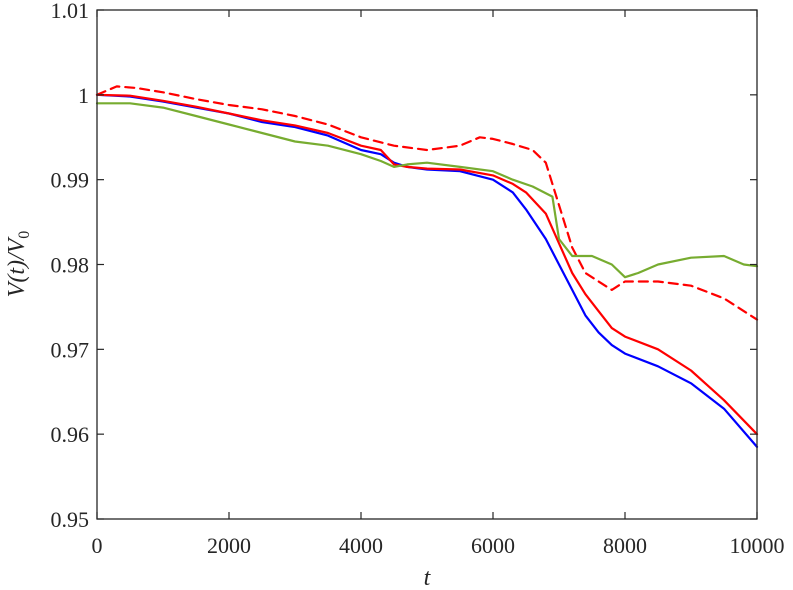  Describe the element at coordinates (24, 235) in the screenshot. I see `y-axis-label-subscript: 0` at that location.